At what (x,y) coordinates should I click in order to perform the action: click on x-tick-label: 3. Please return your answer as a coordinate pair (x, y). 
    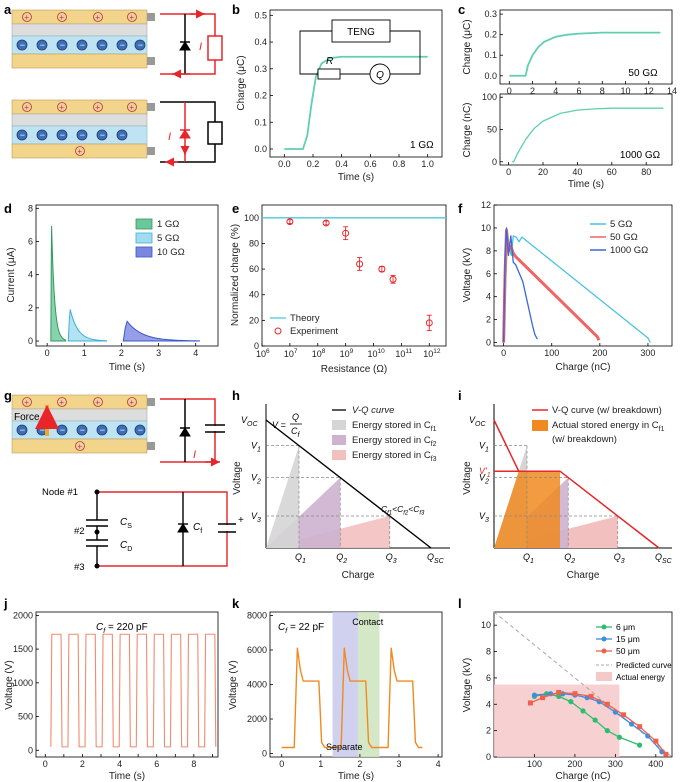
    Looking at the image, I should click on (158, 353).